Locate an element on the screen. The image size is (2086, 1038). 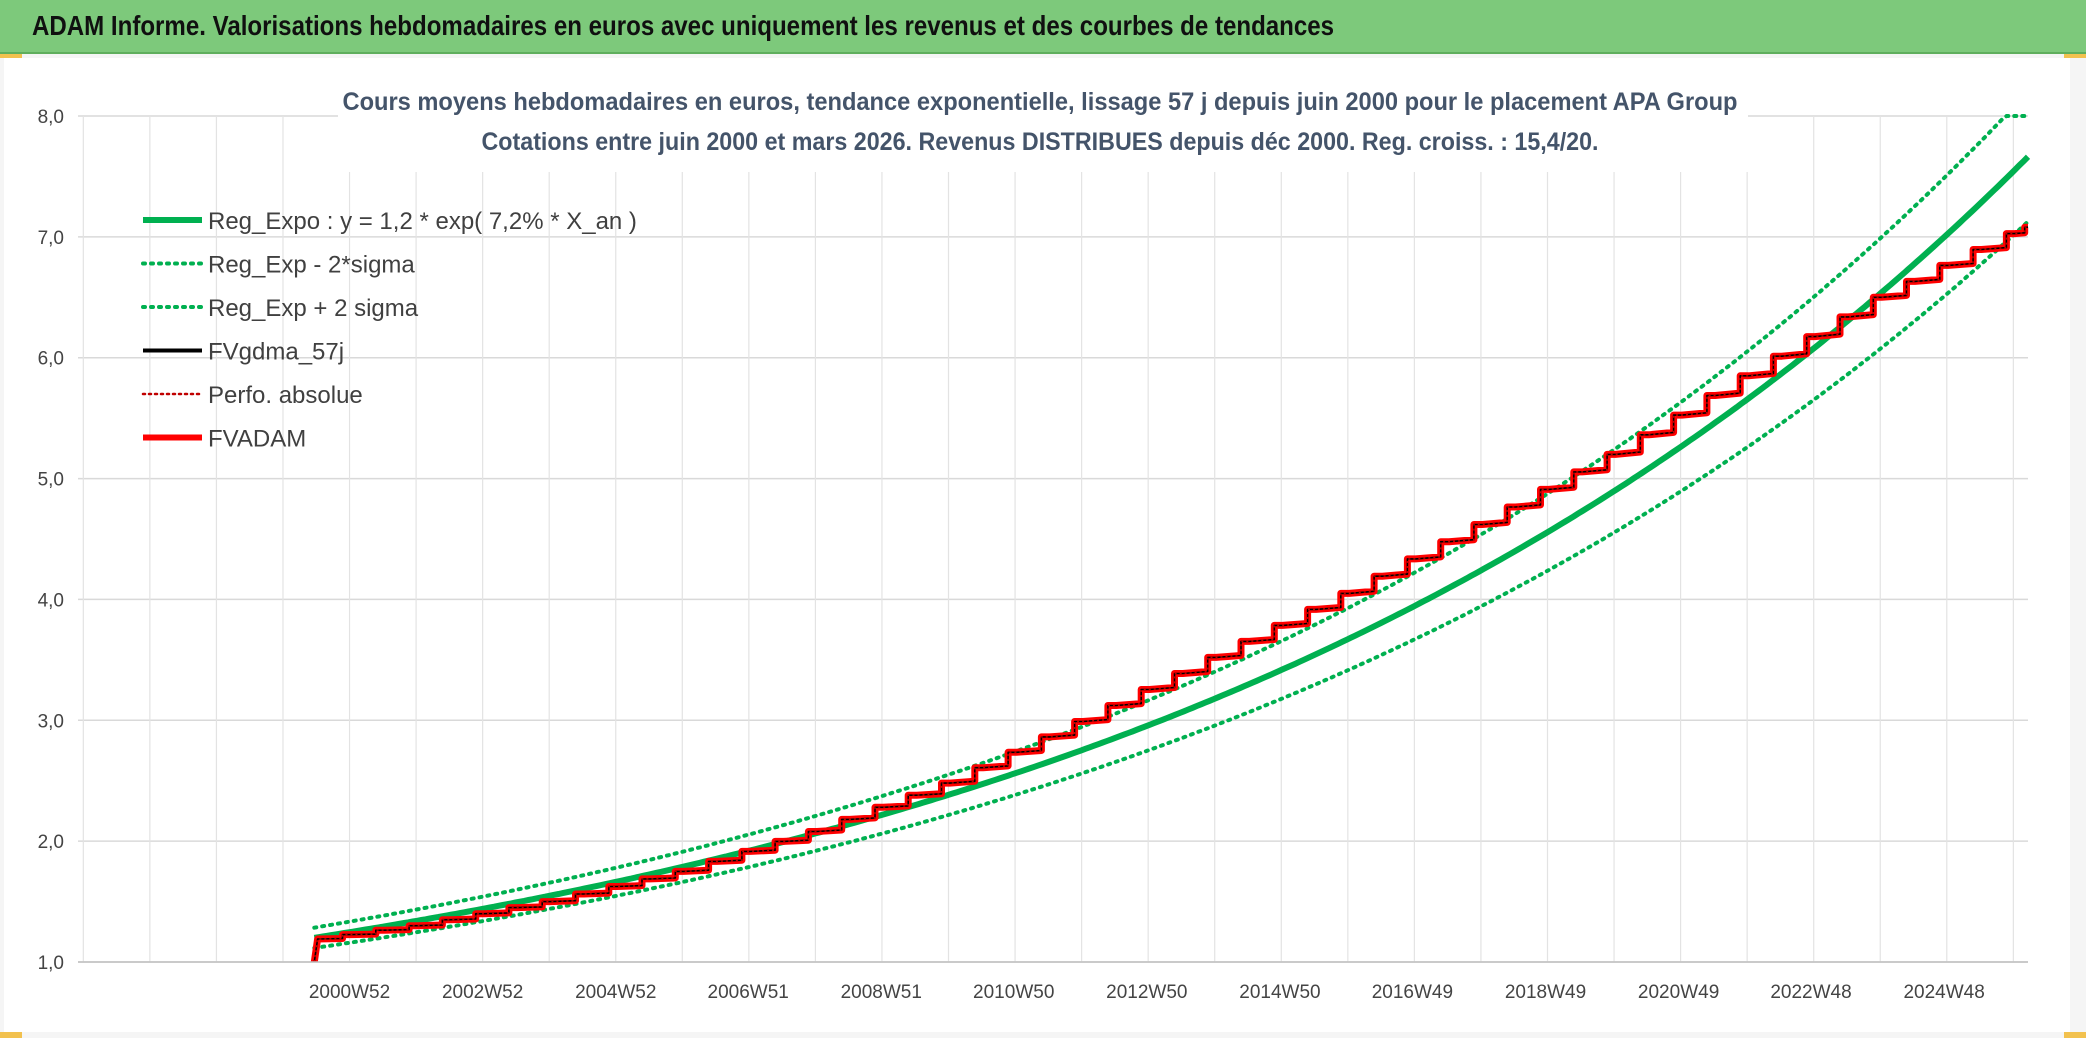
corner-mark-bottom-left is located at coordinates (11, 1035).